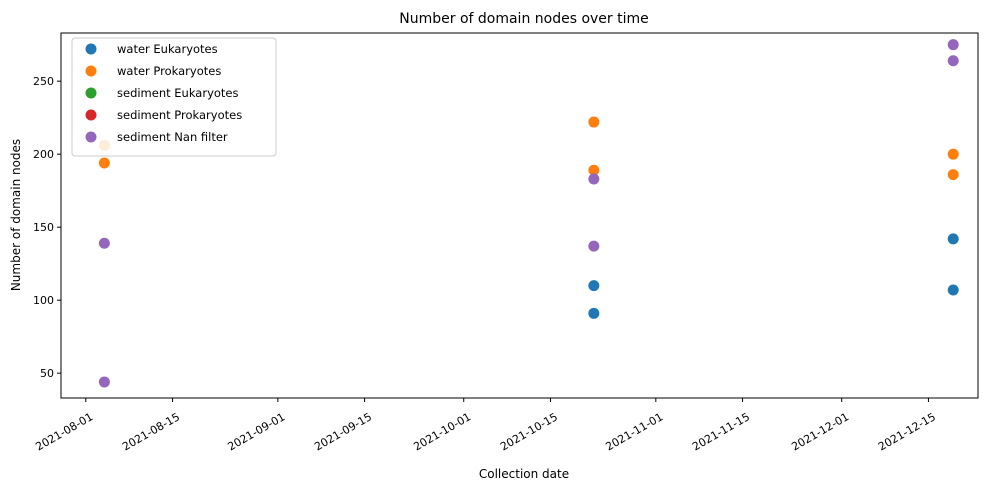 This screenshot has width=989, height=490. Describe the element at coordinates (256, 431) in the screenshot. I see `x-tick-label: 2021-09-01` at that location.